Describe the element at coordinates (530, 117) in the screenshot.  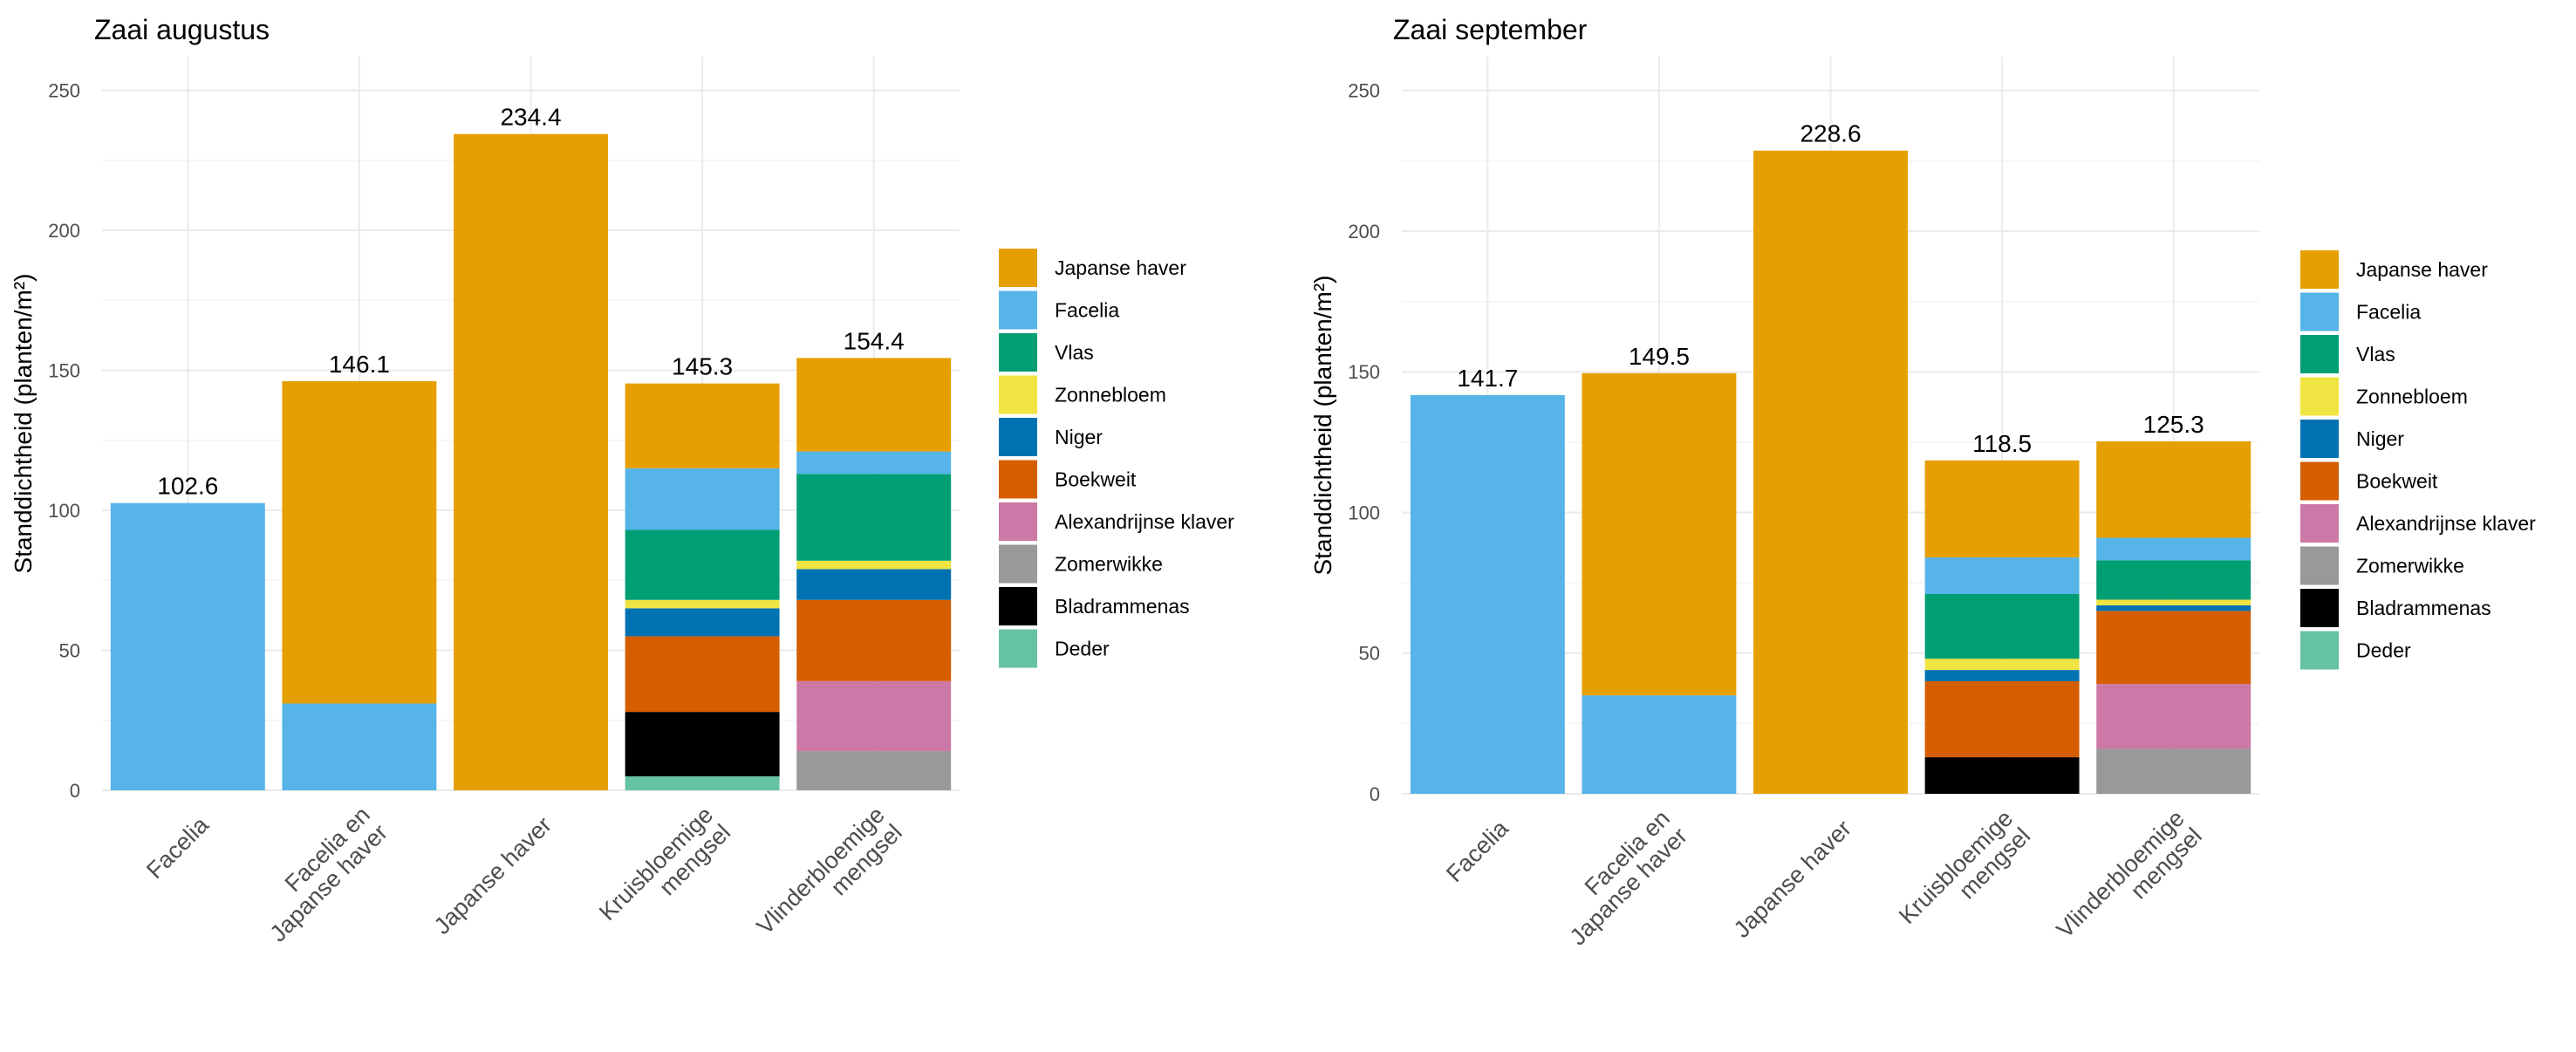
I see `bar-total-label: 234.4` at that location.